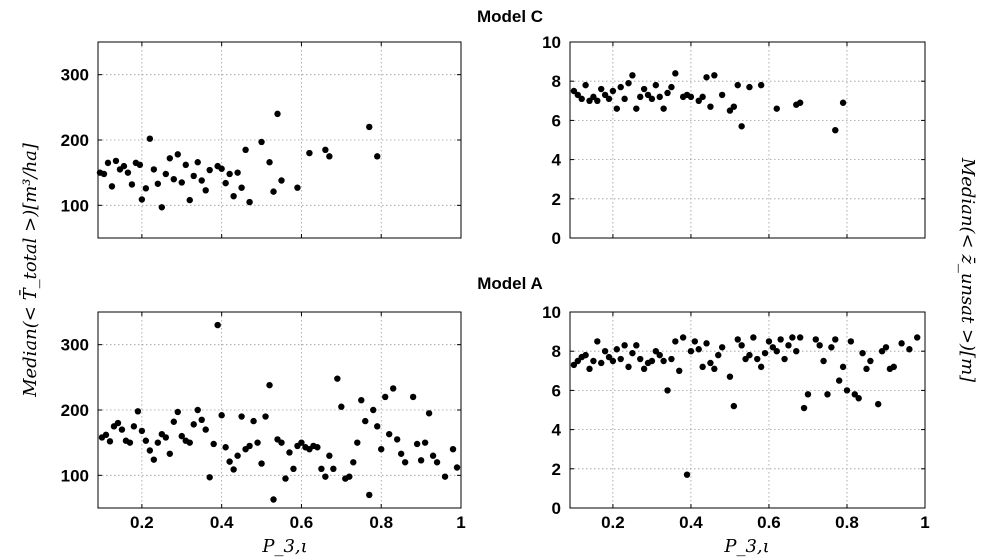  Describe the element at coordinates (746, 546) in the screenshot. I see `x-axis-label-right: P_3,ι` at that location.